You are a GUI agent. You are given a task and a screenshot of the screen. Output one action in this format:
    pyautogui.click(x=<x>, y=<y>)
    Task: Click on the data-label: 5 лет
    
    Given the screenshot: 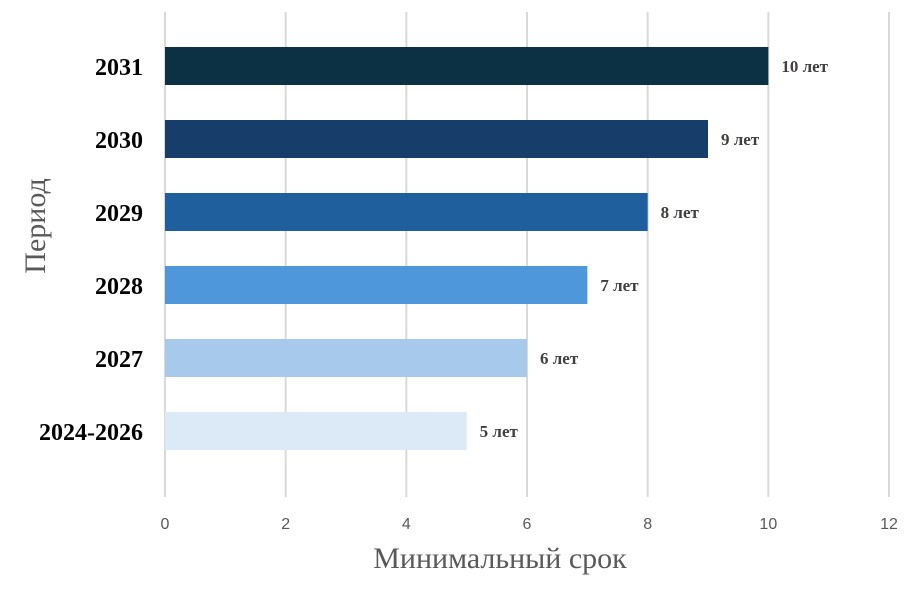 What is the action you would take?
    pyautogui.click(x=499, y=431)
    